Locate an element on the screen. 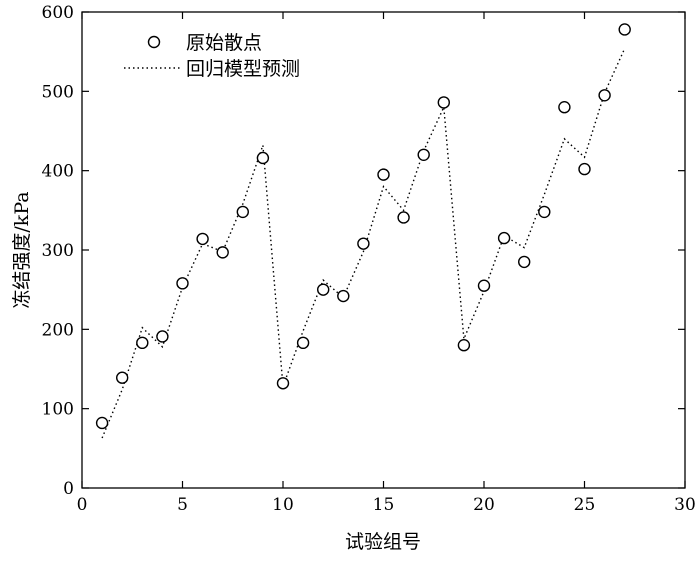 The width and height of the screenshot is (700, 563). x-tick-label: 20 is located at coordinates (484, 505).